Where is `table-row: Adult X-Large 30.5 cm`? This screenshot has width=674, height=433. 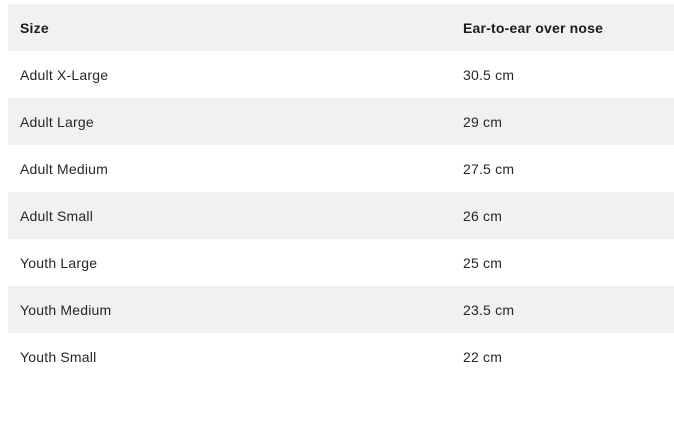
table-row: Adult X-Large 30.5 cm is located at coordinates (341, 74).